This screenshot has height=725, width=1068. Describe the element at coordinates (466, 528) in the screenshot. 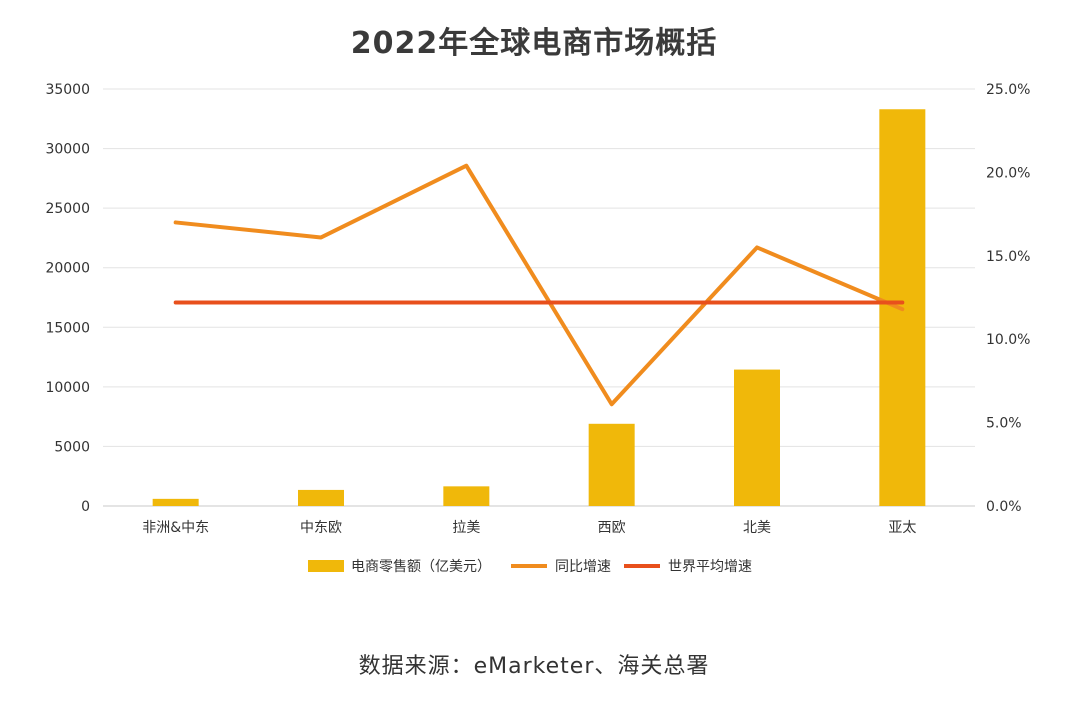

I see `x-tick-label: 拉美` at that location.